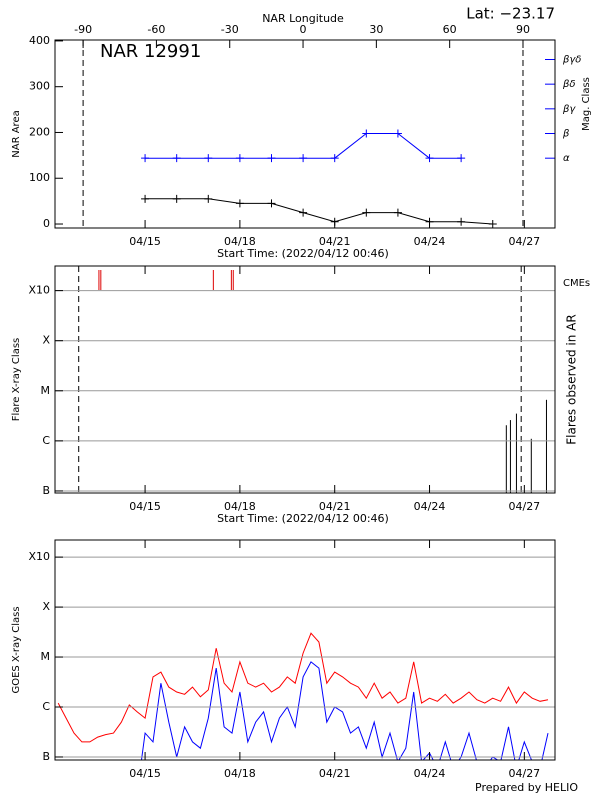 The height and width of the screenshot is (800, 600). I want to click on y-axis-label: Flare X-ray Class, so click(16, 380).